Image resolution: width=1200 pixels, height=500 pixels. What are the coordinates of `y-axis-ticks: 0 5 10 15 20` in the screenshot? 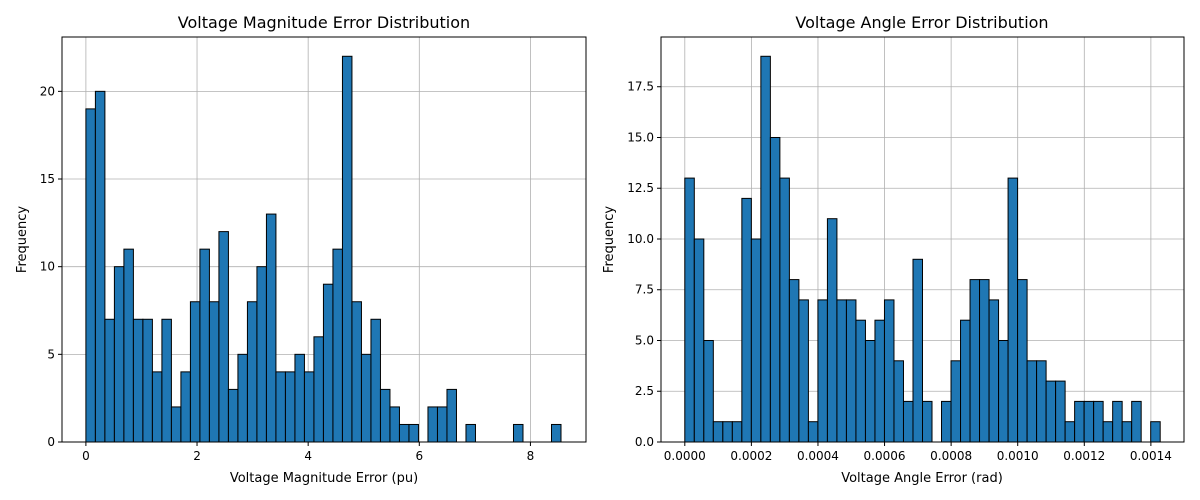 It's located at (51, 266).